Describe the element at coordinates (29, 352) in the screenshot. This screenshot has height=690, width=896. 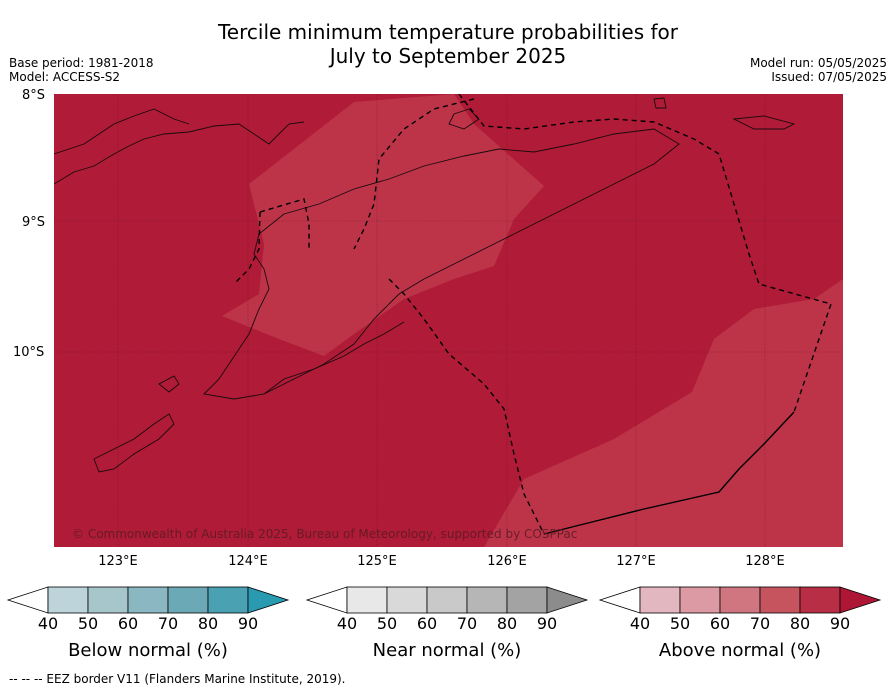
I see `lat-label-10s: 10°S` at that location.